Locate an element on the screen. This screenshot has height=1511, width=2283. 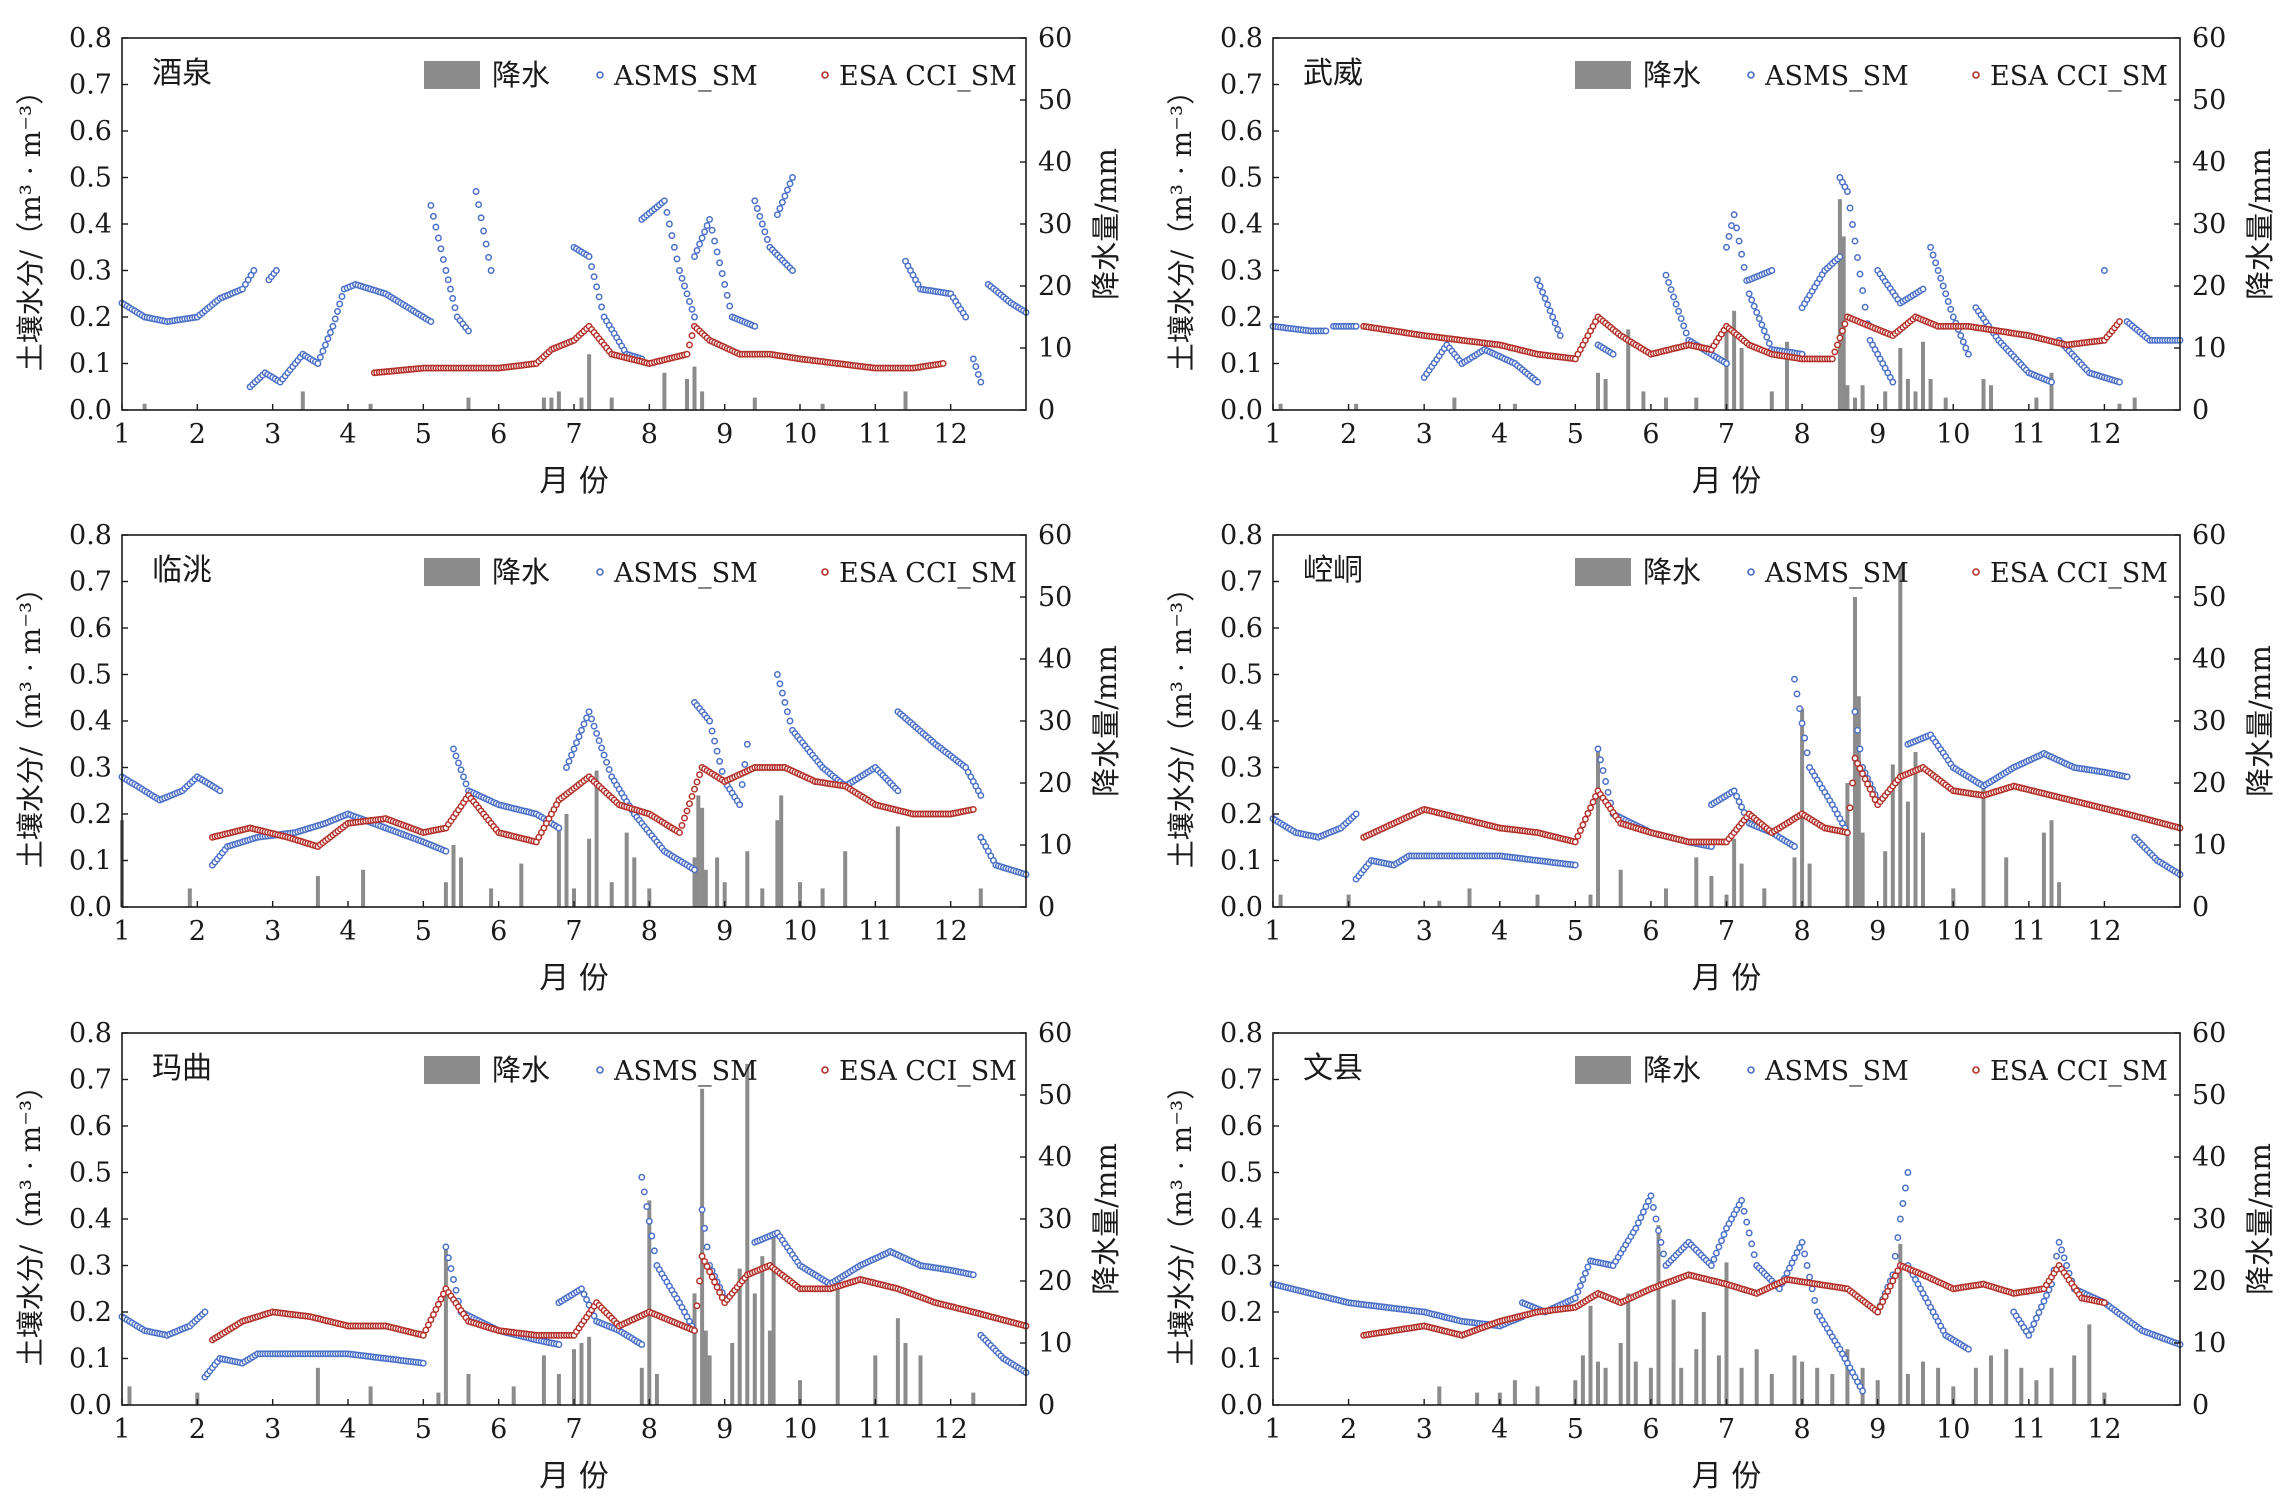
x-tick-label: 3 is located at coordinates (1424, 931).